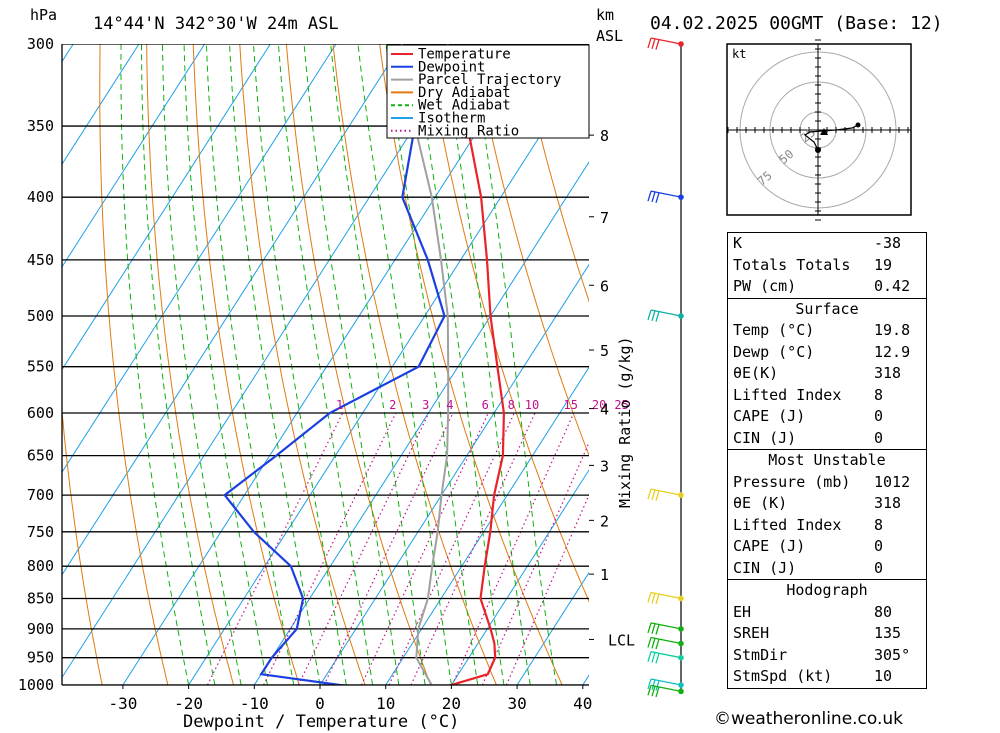 The height and width of the screenshot is (733, 1000). What do you see at coordinates (451, 119) in the screenshot?
I see `legend-label: Isotherm` at bounding box center [451, 119].